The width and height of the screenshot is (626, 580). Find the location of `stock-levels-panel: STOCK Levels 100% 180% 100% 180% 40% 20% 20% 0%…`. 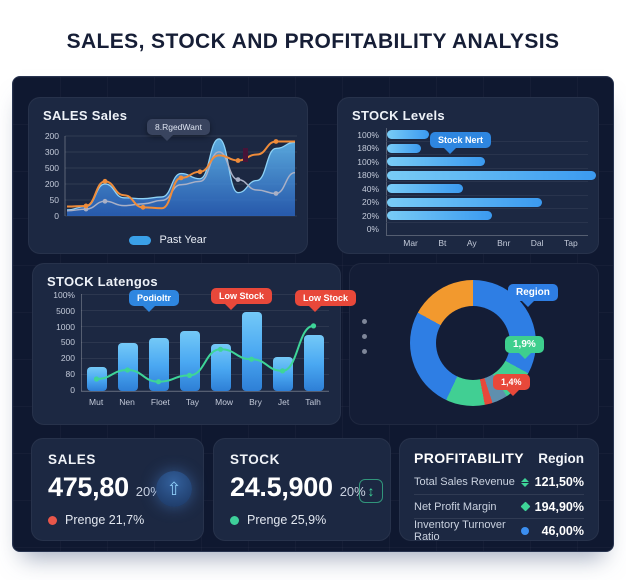

stock-levels-panel: STOCK Levels 100% 180% 100% 180% 40% 20% 20% 0%… is located at coordinates (468, 175).